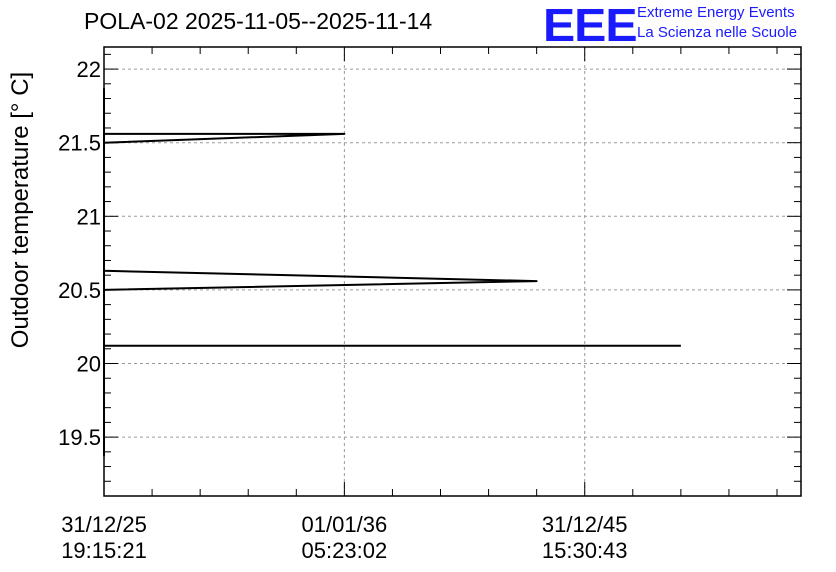  What do you see at coordinates (585, 524) in the screenshot?
I see `x-tick-label-date: 31/12/45` at bounding box center [585, 524].